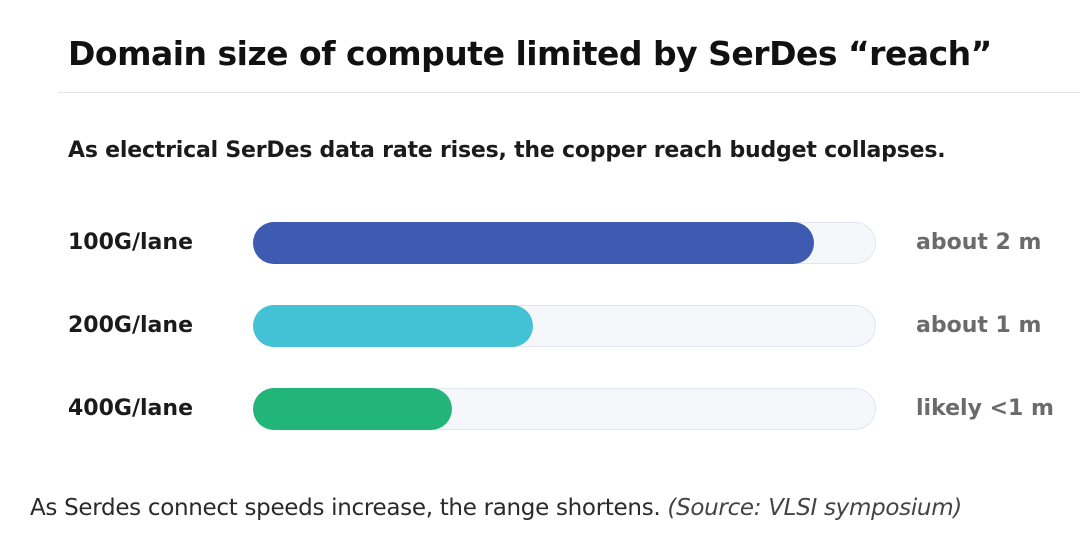  I want to click on value-label: likely <1 m, so click(985, 408).